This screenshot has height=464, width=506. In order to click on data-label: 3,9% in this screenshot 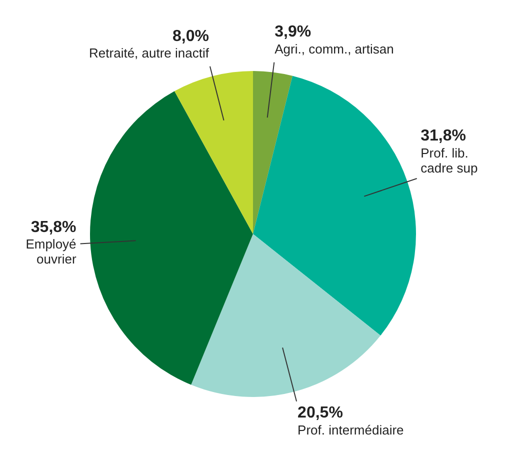, I will do `click(293, 32)`.